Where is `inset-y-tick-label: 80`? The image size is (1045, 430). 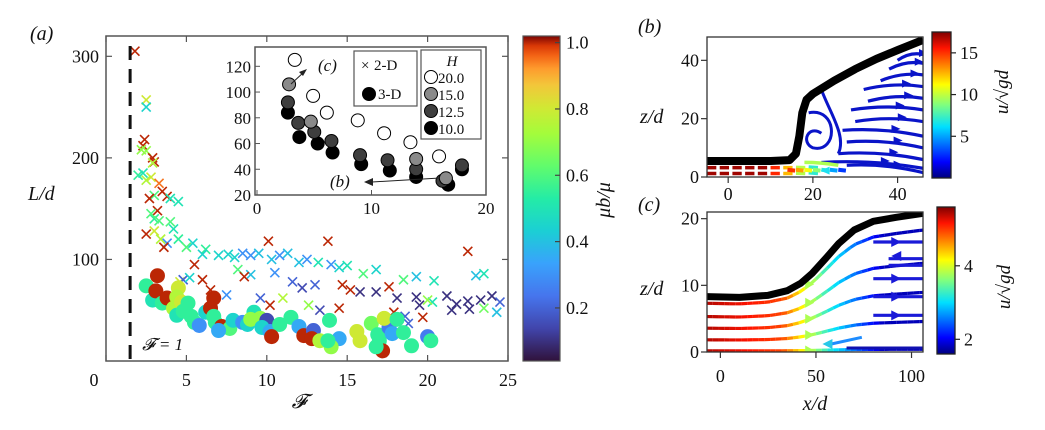
inset-y-tick-label: 80 is located at coordinates (242, 118).